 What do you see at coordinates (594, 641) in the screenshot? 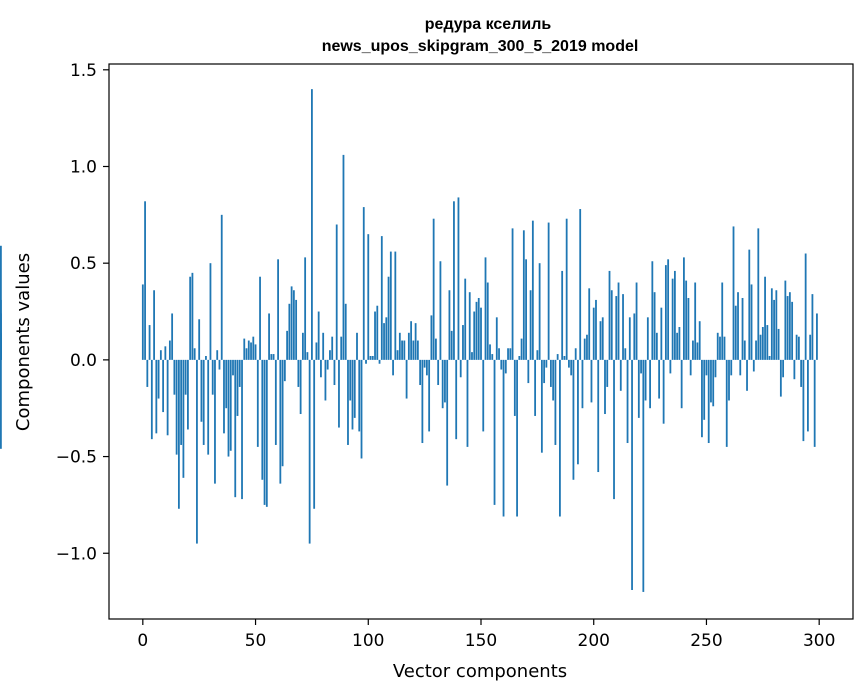
I see `x-tick-label: 200` at bounding box center [594, 641].